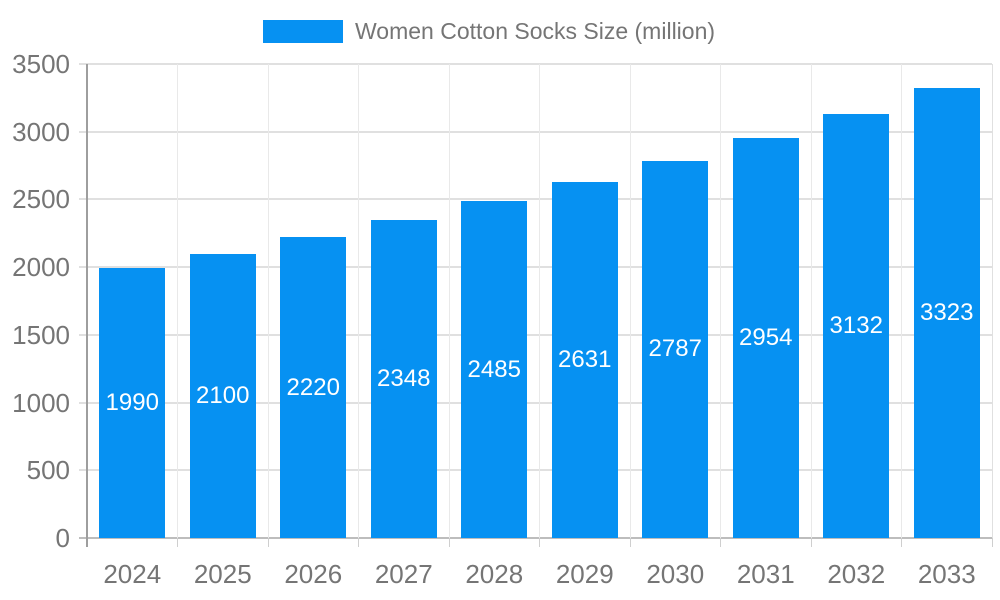 This screenshot has width=1000, height=600. I want to click on bar-value-label: 3132, so click(856, 325).